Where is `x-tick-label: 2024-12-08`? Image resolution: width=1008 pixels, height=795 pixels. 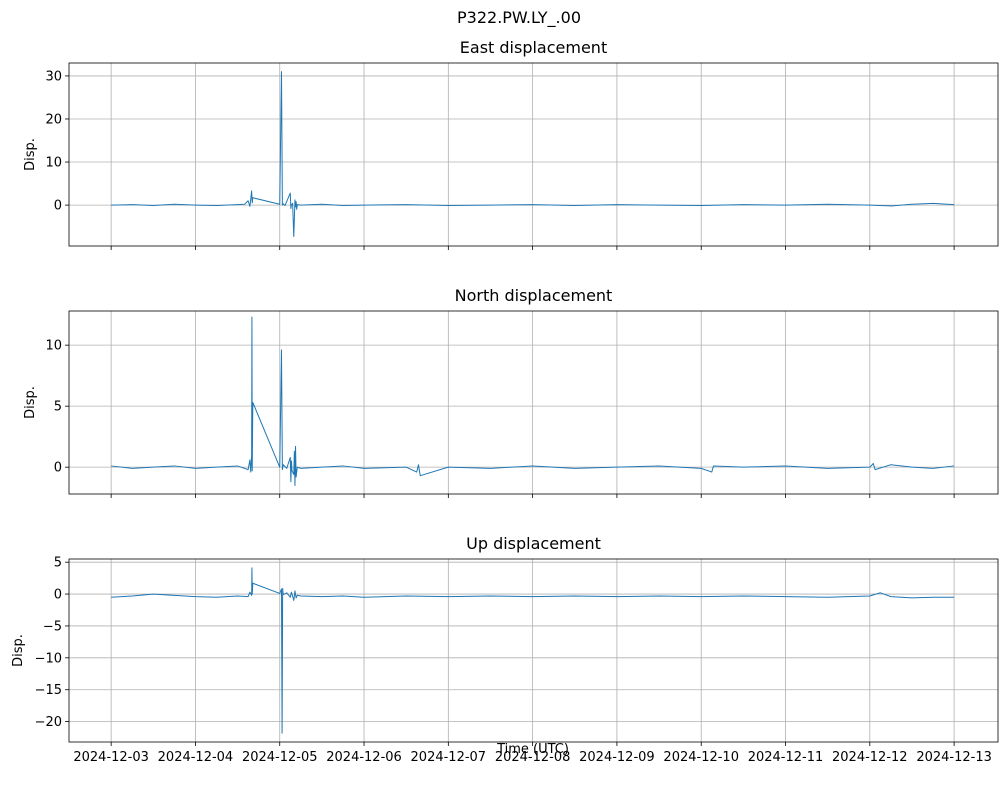 x-tick-label: 2024-12-08 is located at coordinates (533, 757).